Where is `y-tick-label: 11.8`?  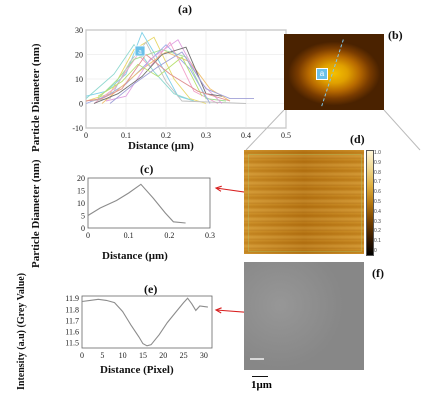
y-tick-label: 11.8 is located at coordinates (72, 309).